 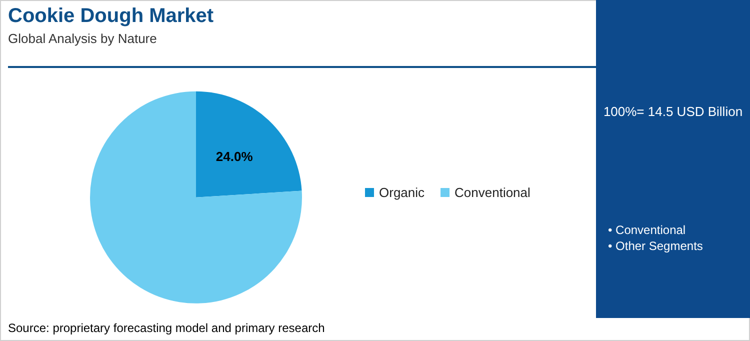 What do you see at coordinates (235, 156) in the screenshot?
I see `data-label: 24.0%` at bounding box center [235, 156].